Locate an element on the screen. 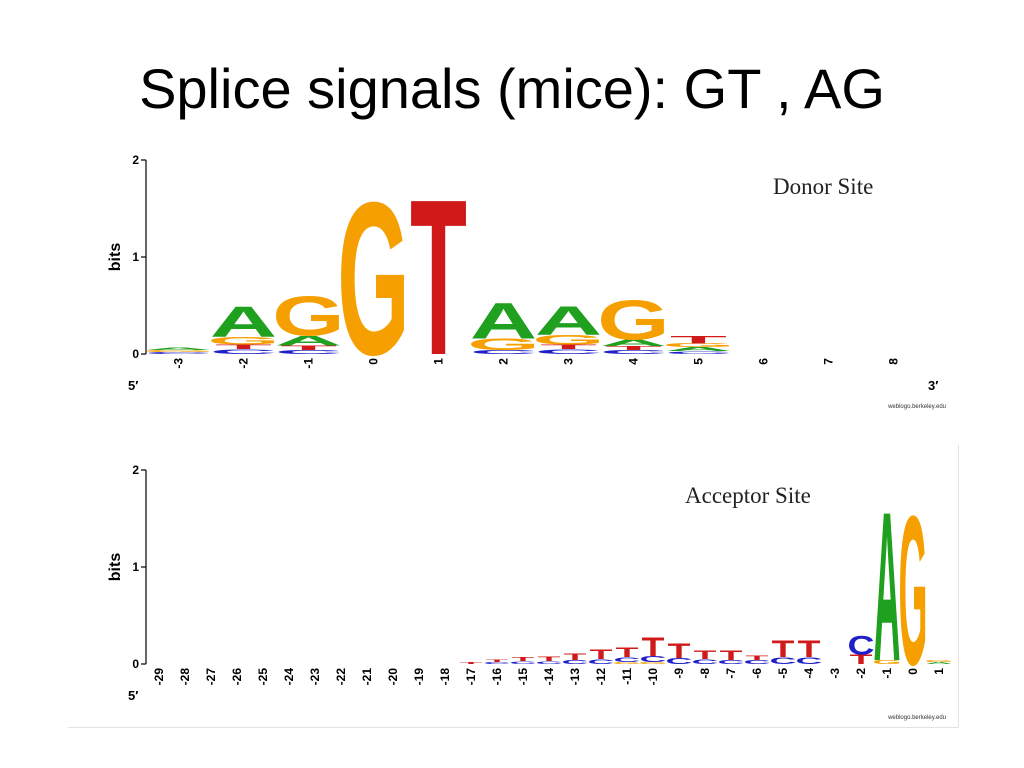  y-tick-label: 1 is located at coordinates (135, 567).